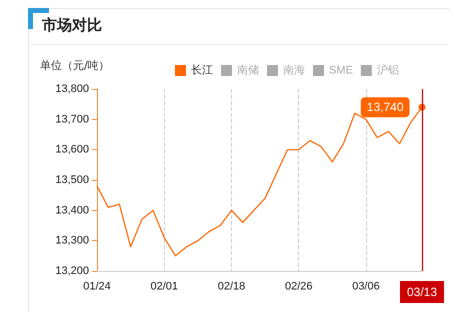 This screenshot has width=454, height=312. Describe the element at coordinates (72, 25) in the screenshot. I see `chart-title: 市场对比` at that location.